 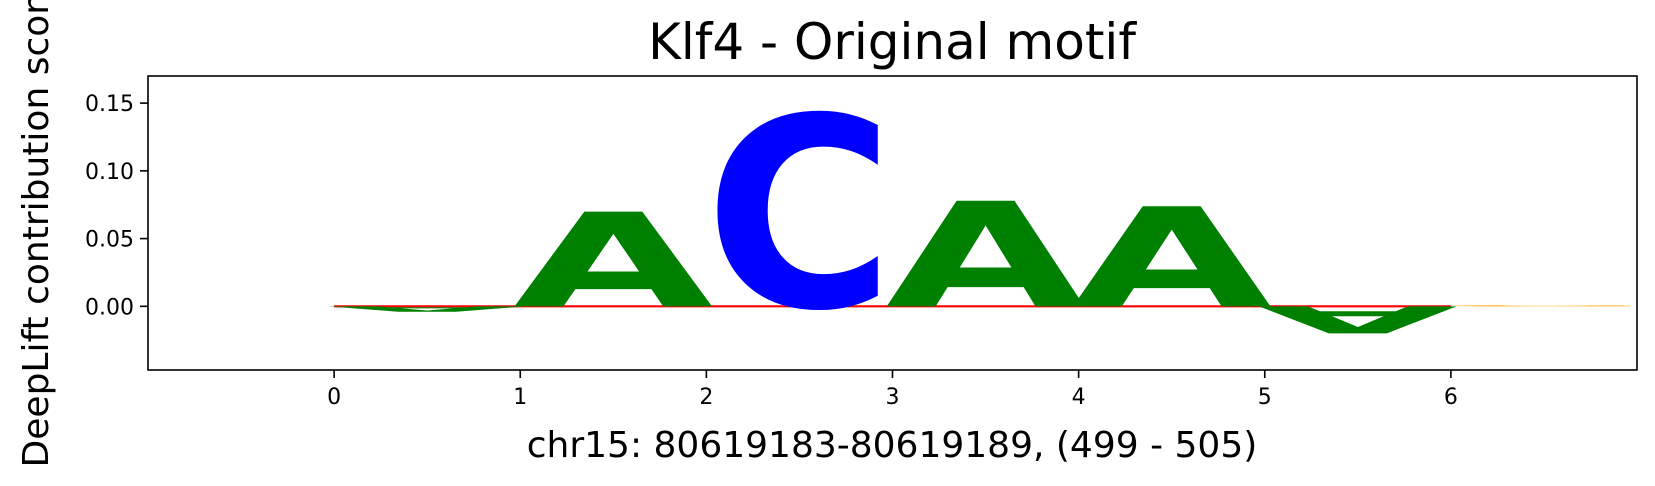 I want to click on y-axis-label: DeepLift contribution score, so click(x=36, y=233).